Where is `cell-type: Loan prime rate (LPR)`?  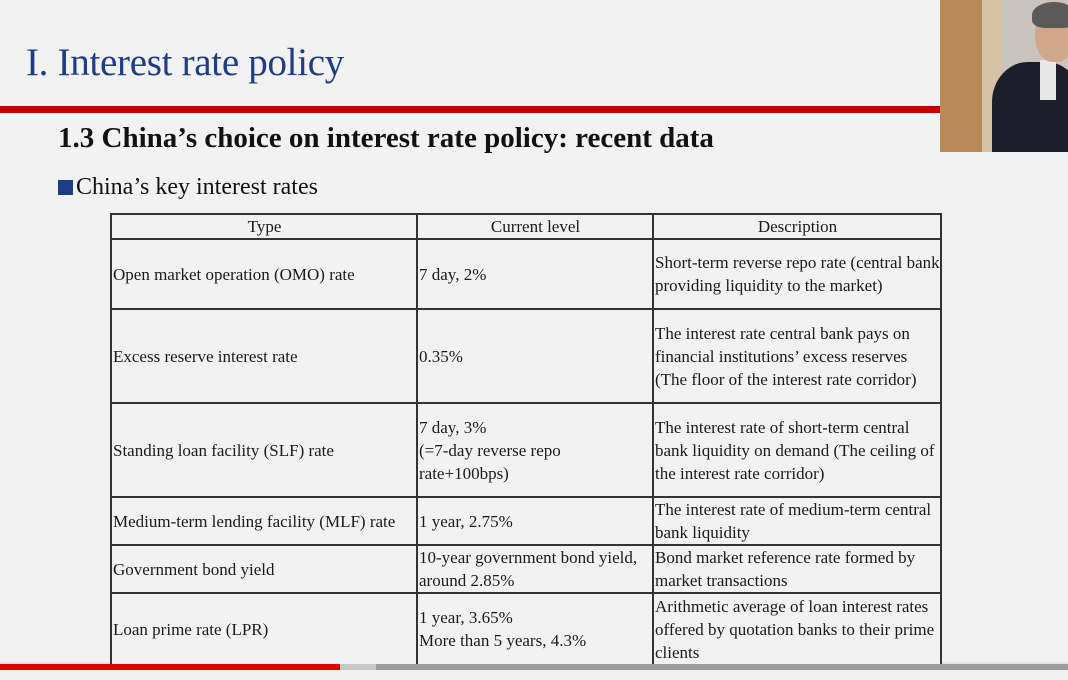
cell-type: Loan prime rate (LPR) is located at coordinates (264, 629).